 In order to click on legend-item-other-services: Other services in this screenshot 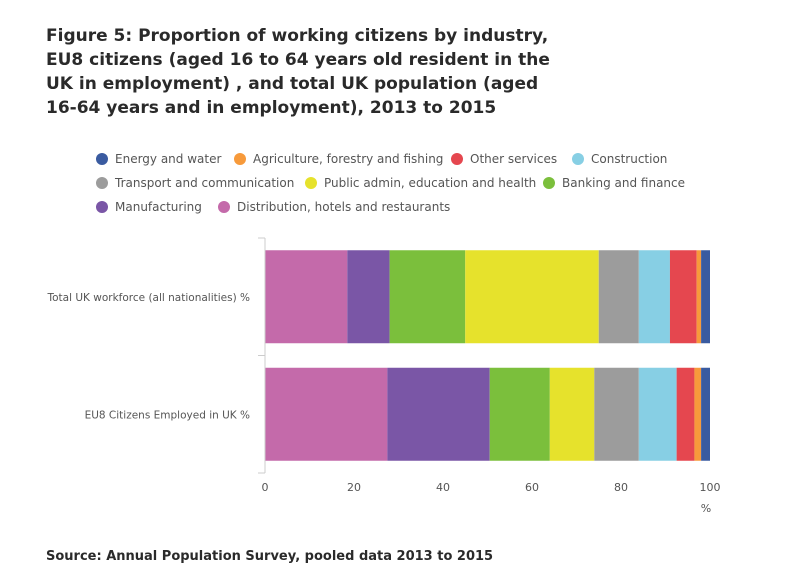, I will do `click(504, 159)`.